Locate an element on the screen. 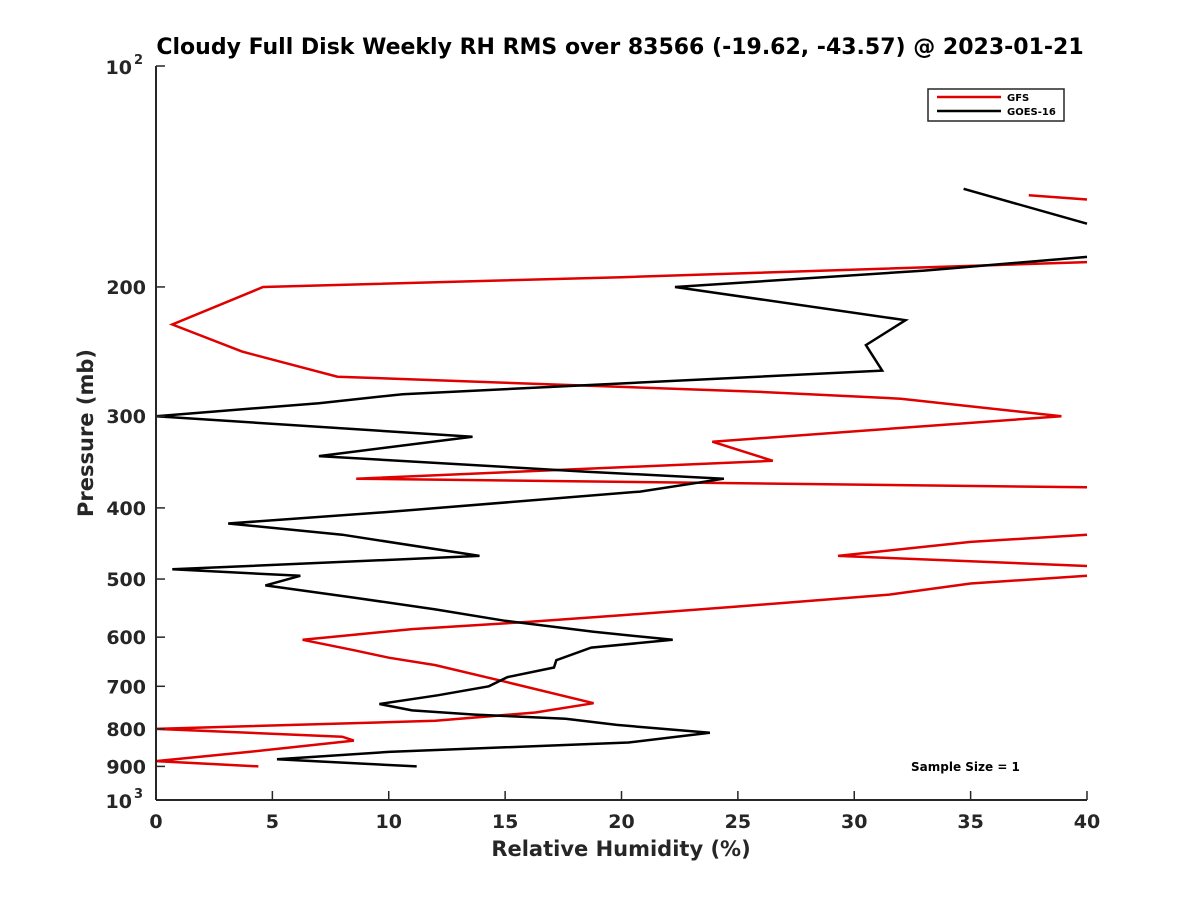 This screenshot has width=1200, height=900. x-tick-label: 0 is located at coordinates (155, 822).